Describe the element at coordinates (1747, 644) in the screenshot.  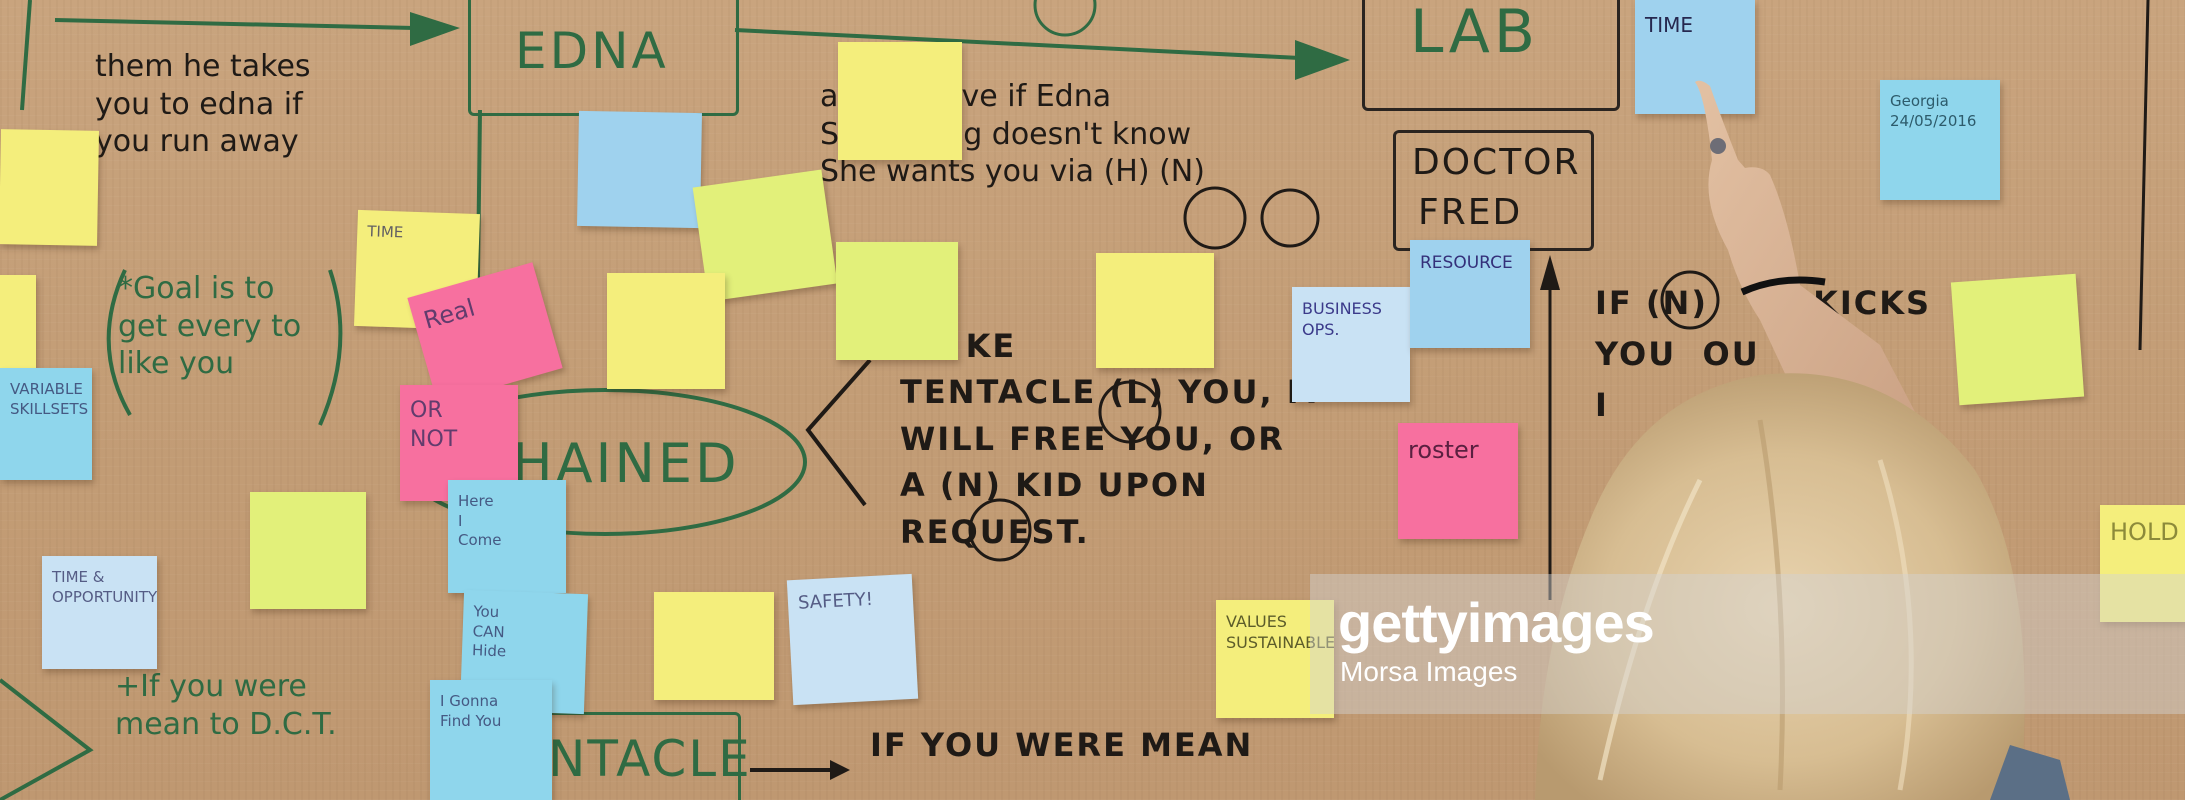
I see `watermark-band` at that location.